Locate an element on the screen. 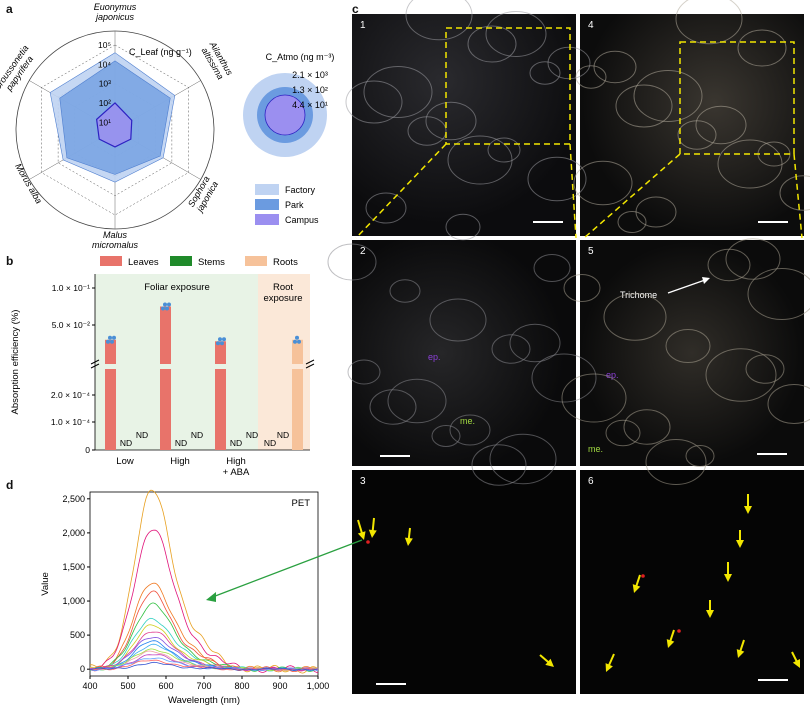 Image resolution: width=810 pixels, height=712 pixels. radar-axis-title: C_Leaf (ng g⁻¹) is located at coordinates (160, 52).